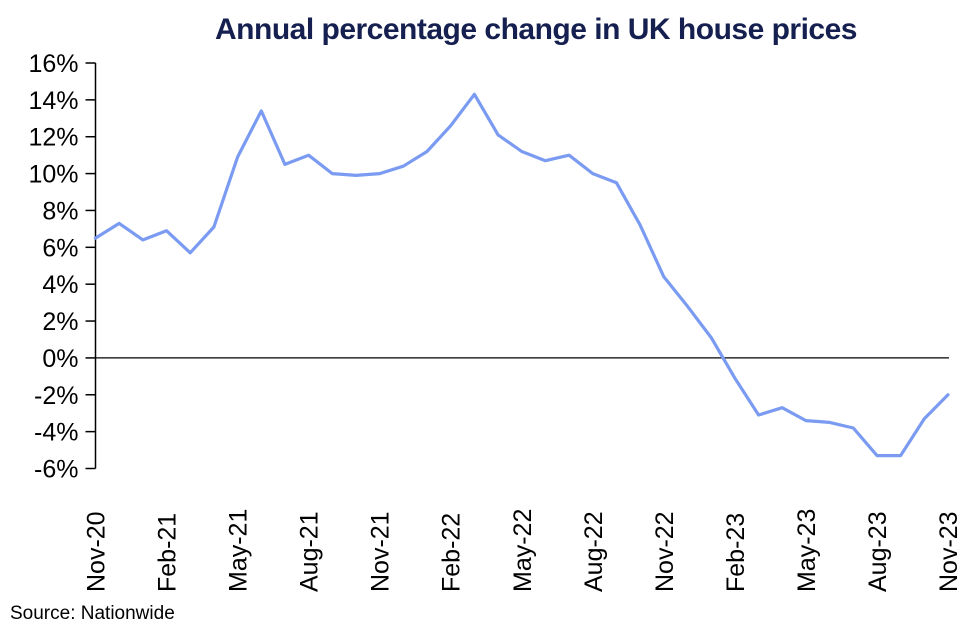 The width and height of the screenshot is (975, 635). I want to click on source-caption: Source: Nationwide, so click(92, 613).